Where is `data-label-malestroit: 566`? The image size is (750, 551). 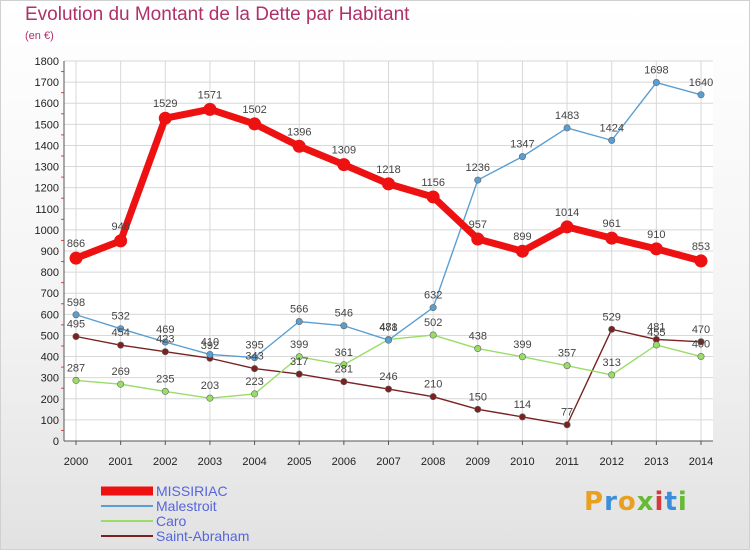
data-label-malestroit: 566 is located at coordinates (299, 310).